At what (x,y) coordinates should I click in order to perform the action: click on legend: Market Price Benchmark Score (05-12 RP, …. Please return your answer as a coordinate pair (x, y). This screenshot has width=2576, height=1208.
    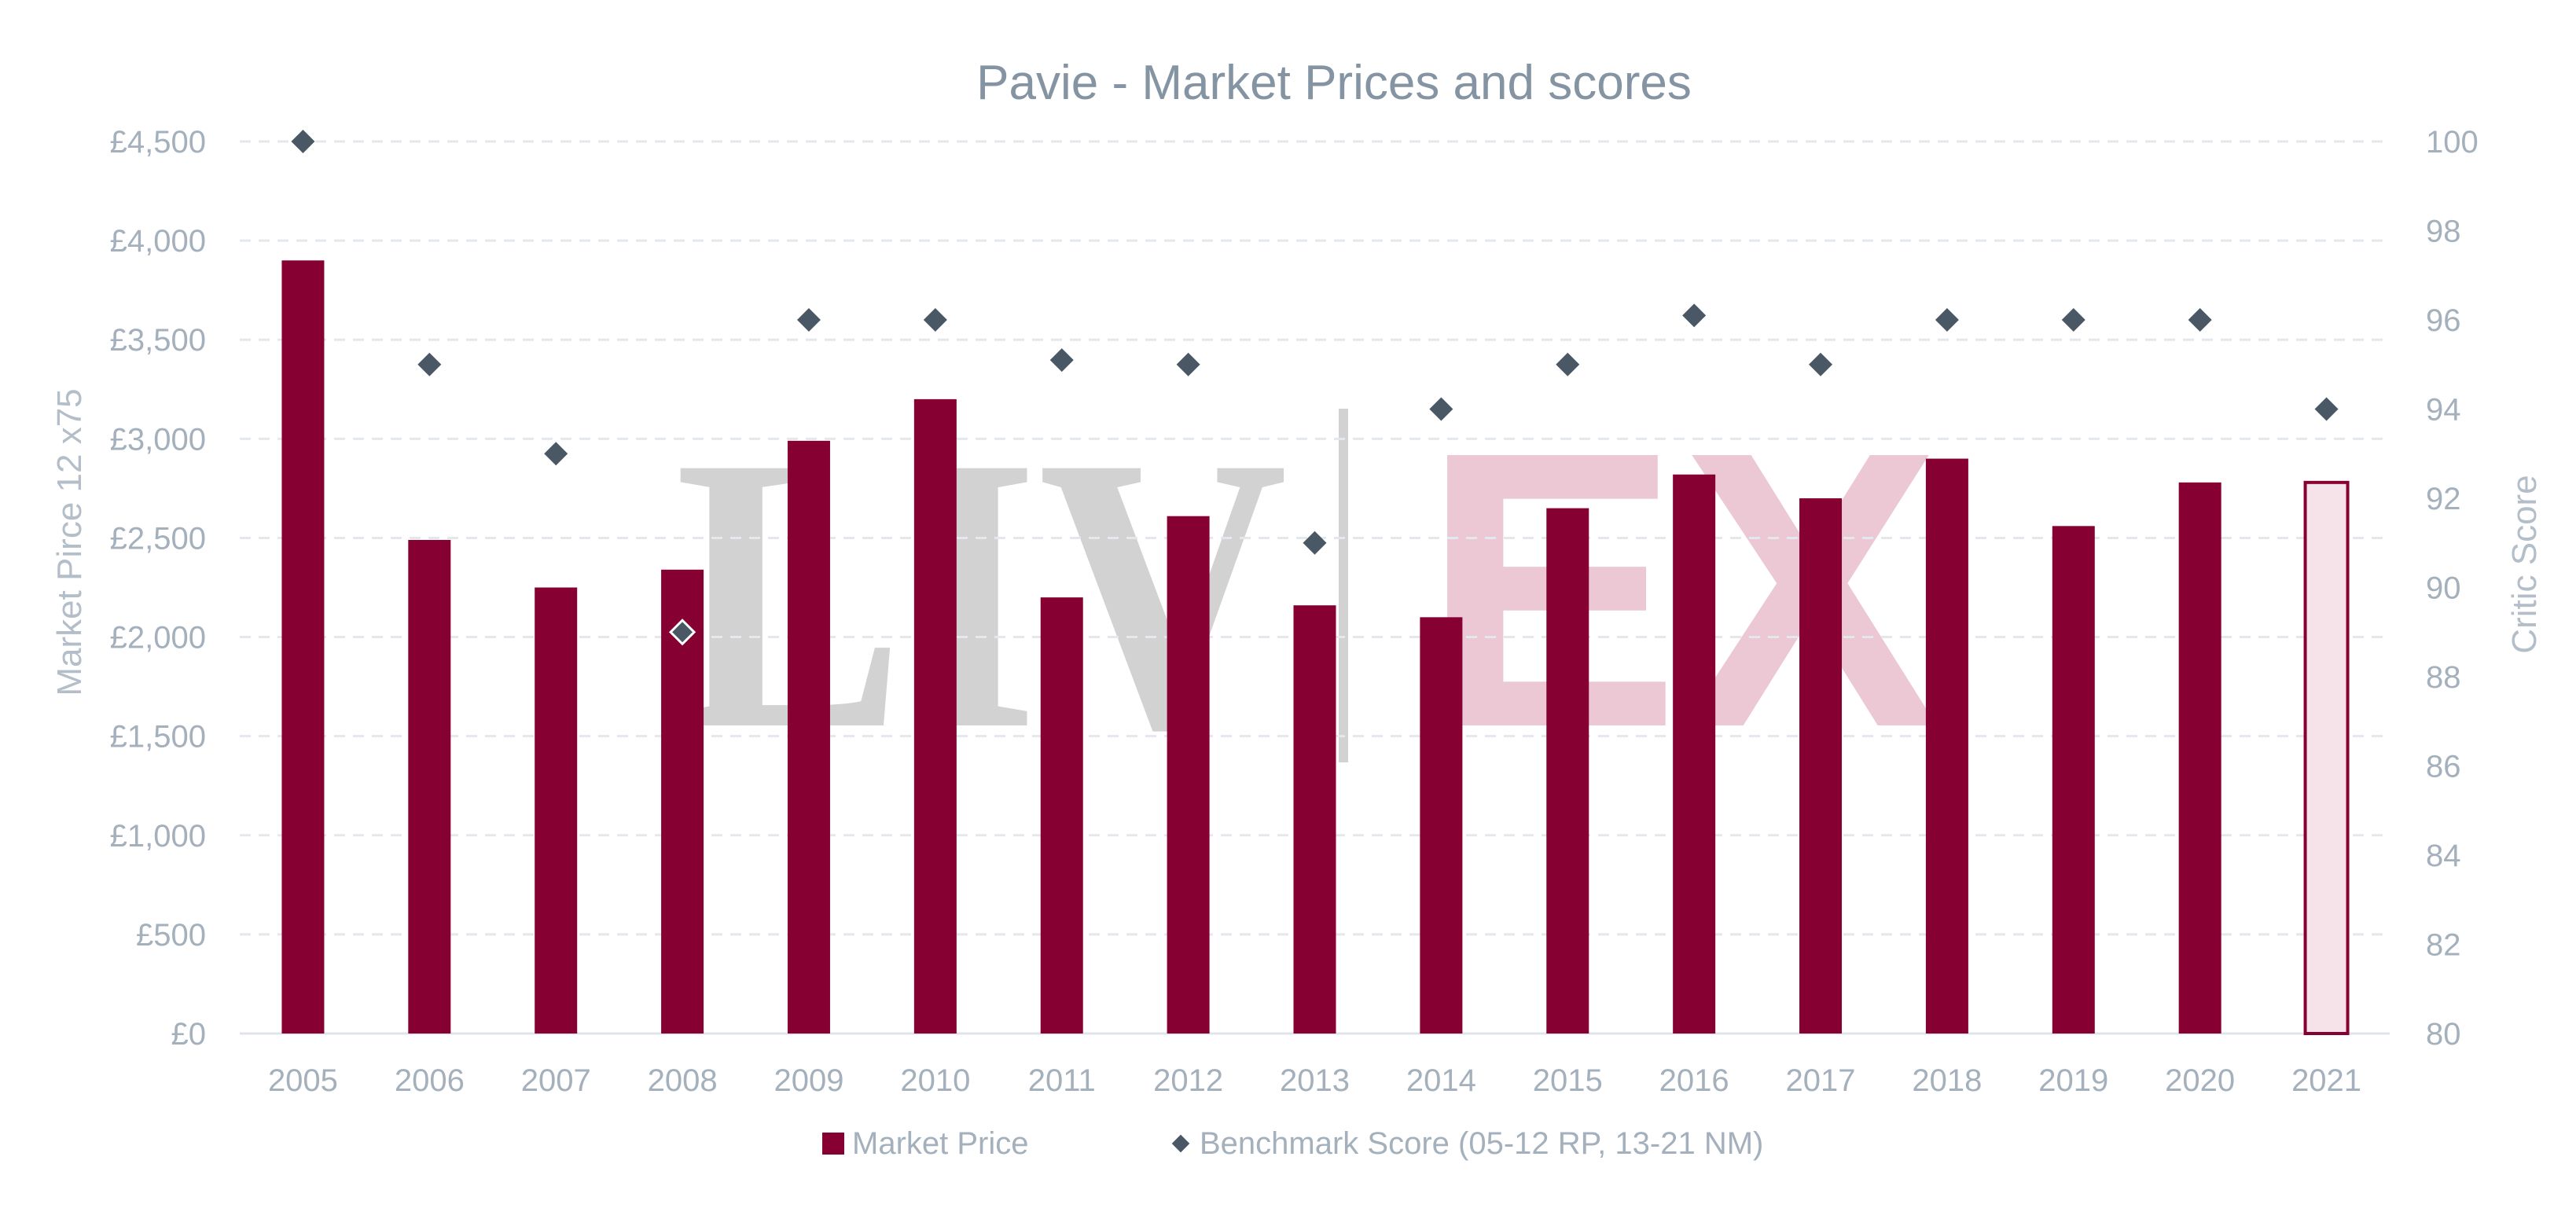
    Looking at the image, I should click on (1292, 1143).